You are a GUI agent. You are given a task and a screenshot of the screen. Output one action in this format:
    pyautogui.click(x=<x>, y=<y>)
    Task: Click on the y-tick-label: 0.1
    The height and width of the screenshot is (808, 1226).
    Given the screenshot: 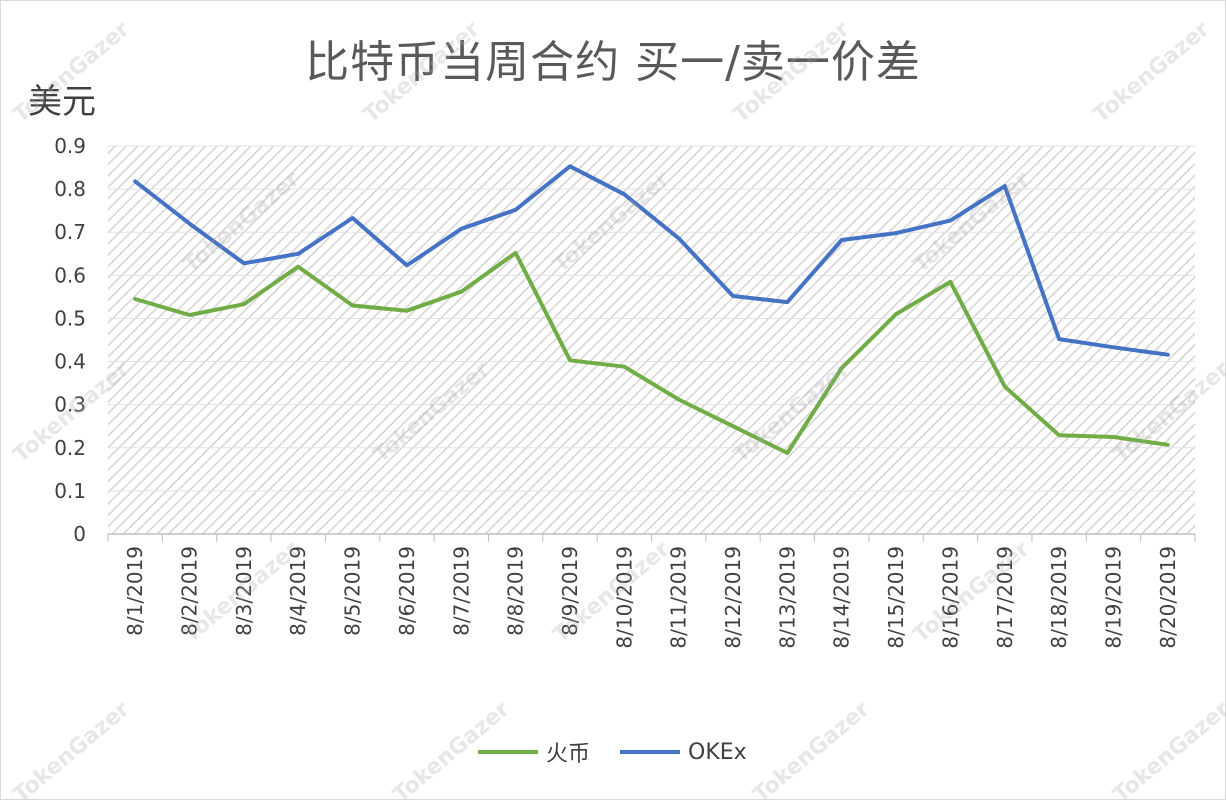 What is the action you would take?
    pyautogui.click(x=70, y=491)
    